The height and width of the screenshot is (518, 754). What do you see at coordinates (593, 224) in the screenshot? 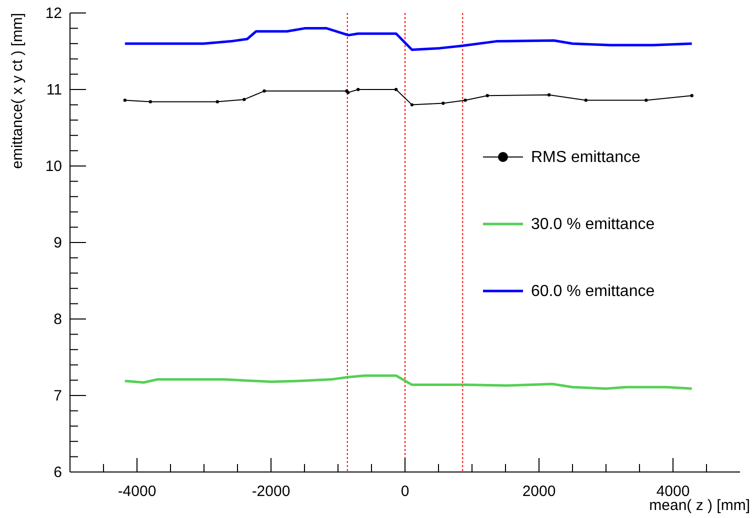
I see `legend-label: 30.0 % emittance` at bounding box center [593, 224].